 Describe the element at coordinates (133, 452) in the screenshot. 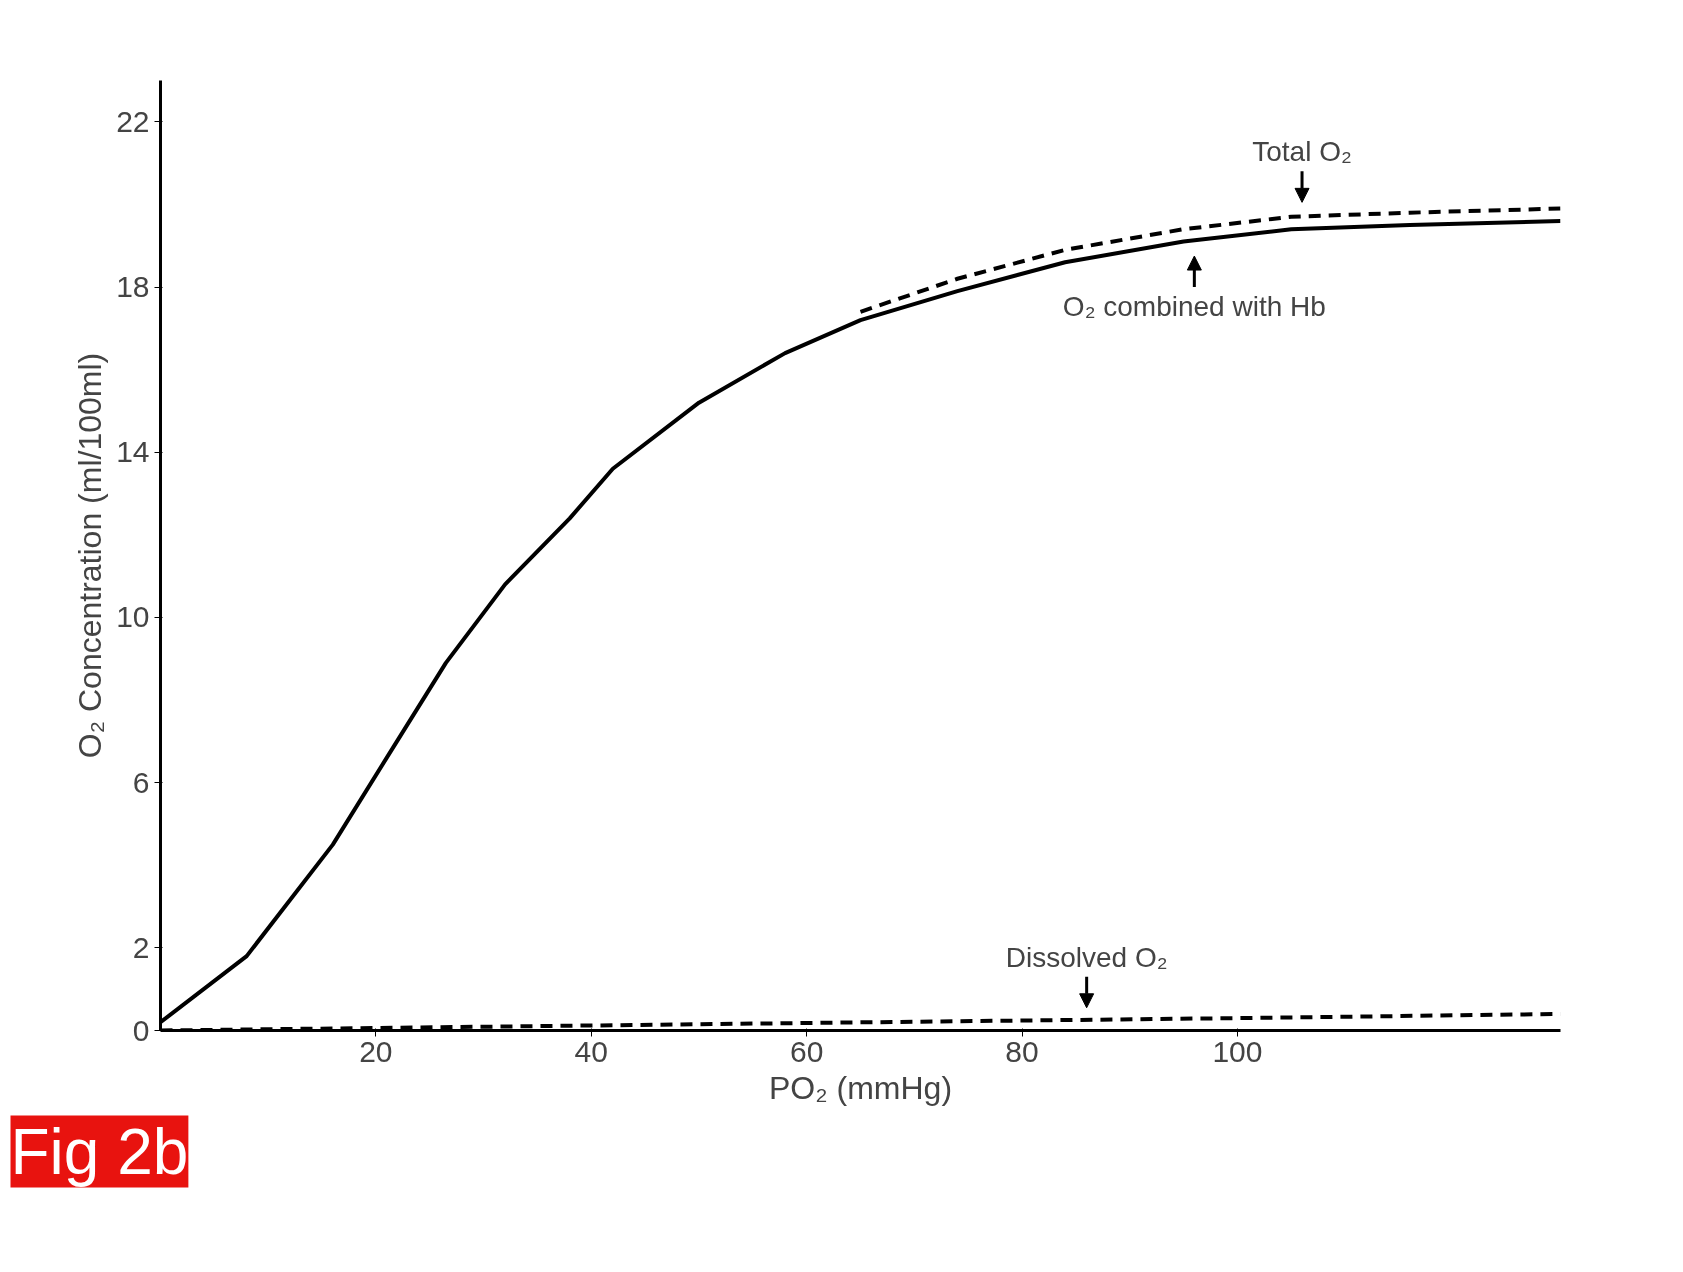

I see `y-tick-label: 14` at that location.